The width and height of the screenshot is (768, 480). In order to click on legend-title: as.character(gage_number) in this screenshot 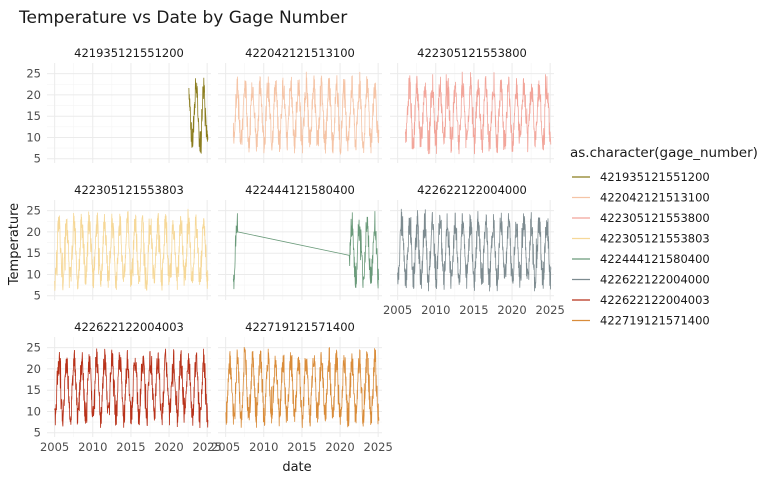, I will do `click(664, 153)`.